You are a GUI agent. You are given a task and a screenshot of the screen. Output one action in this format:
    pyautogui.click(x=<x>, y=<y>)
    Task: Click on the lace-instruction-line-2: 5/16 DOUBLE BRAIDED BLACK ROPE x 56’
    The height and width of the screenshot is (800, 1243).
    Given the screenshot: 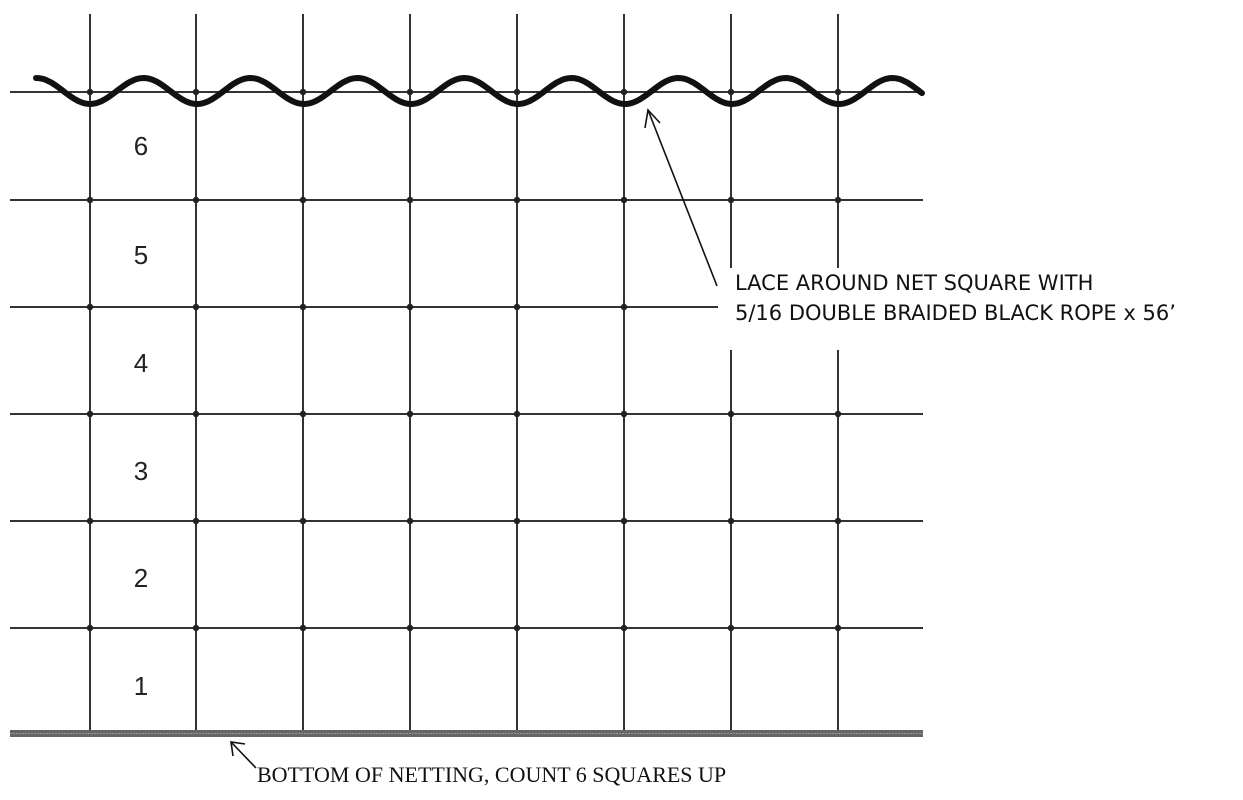 What is the action you would take?
    pyautogui.click(x=955, y=313)
    